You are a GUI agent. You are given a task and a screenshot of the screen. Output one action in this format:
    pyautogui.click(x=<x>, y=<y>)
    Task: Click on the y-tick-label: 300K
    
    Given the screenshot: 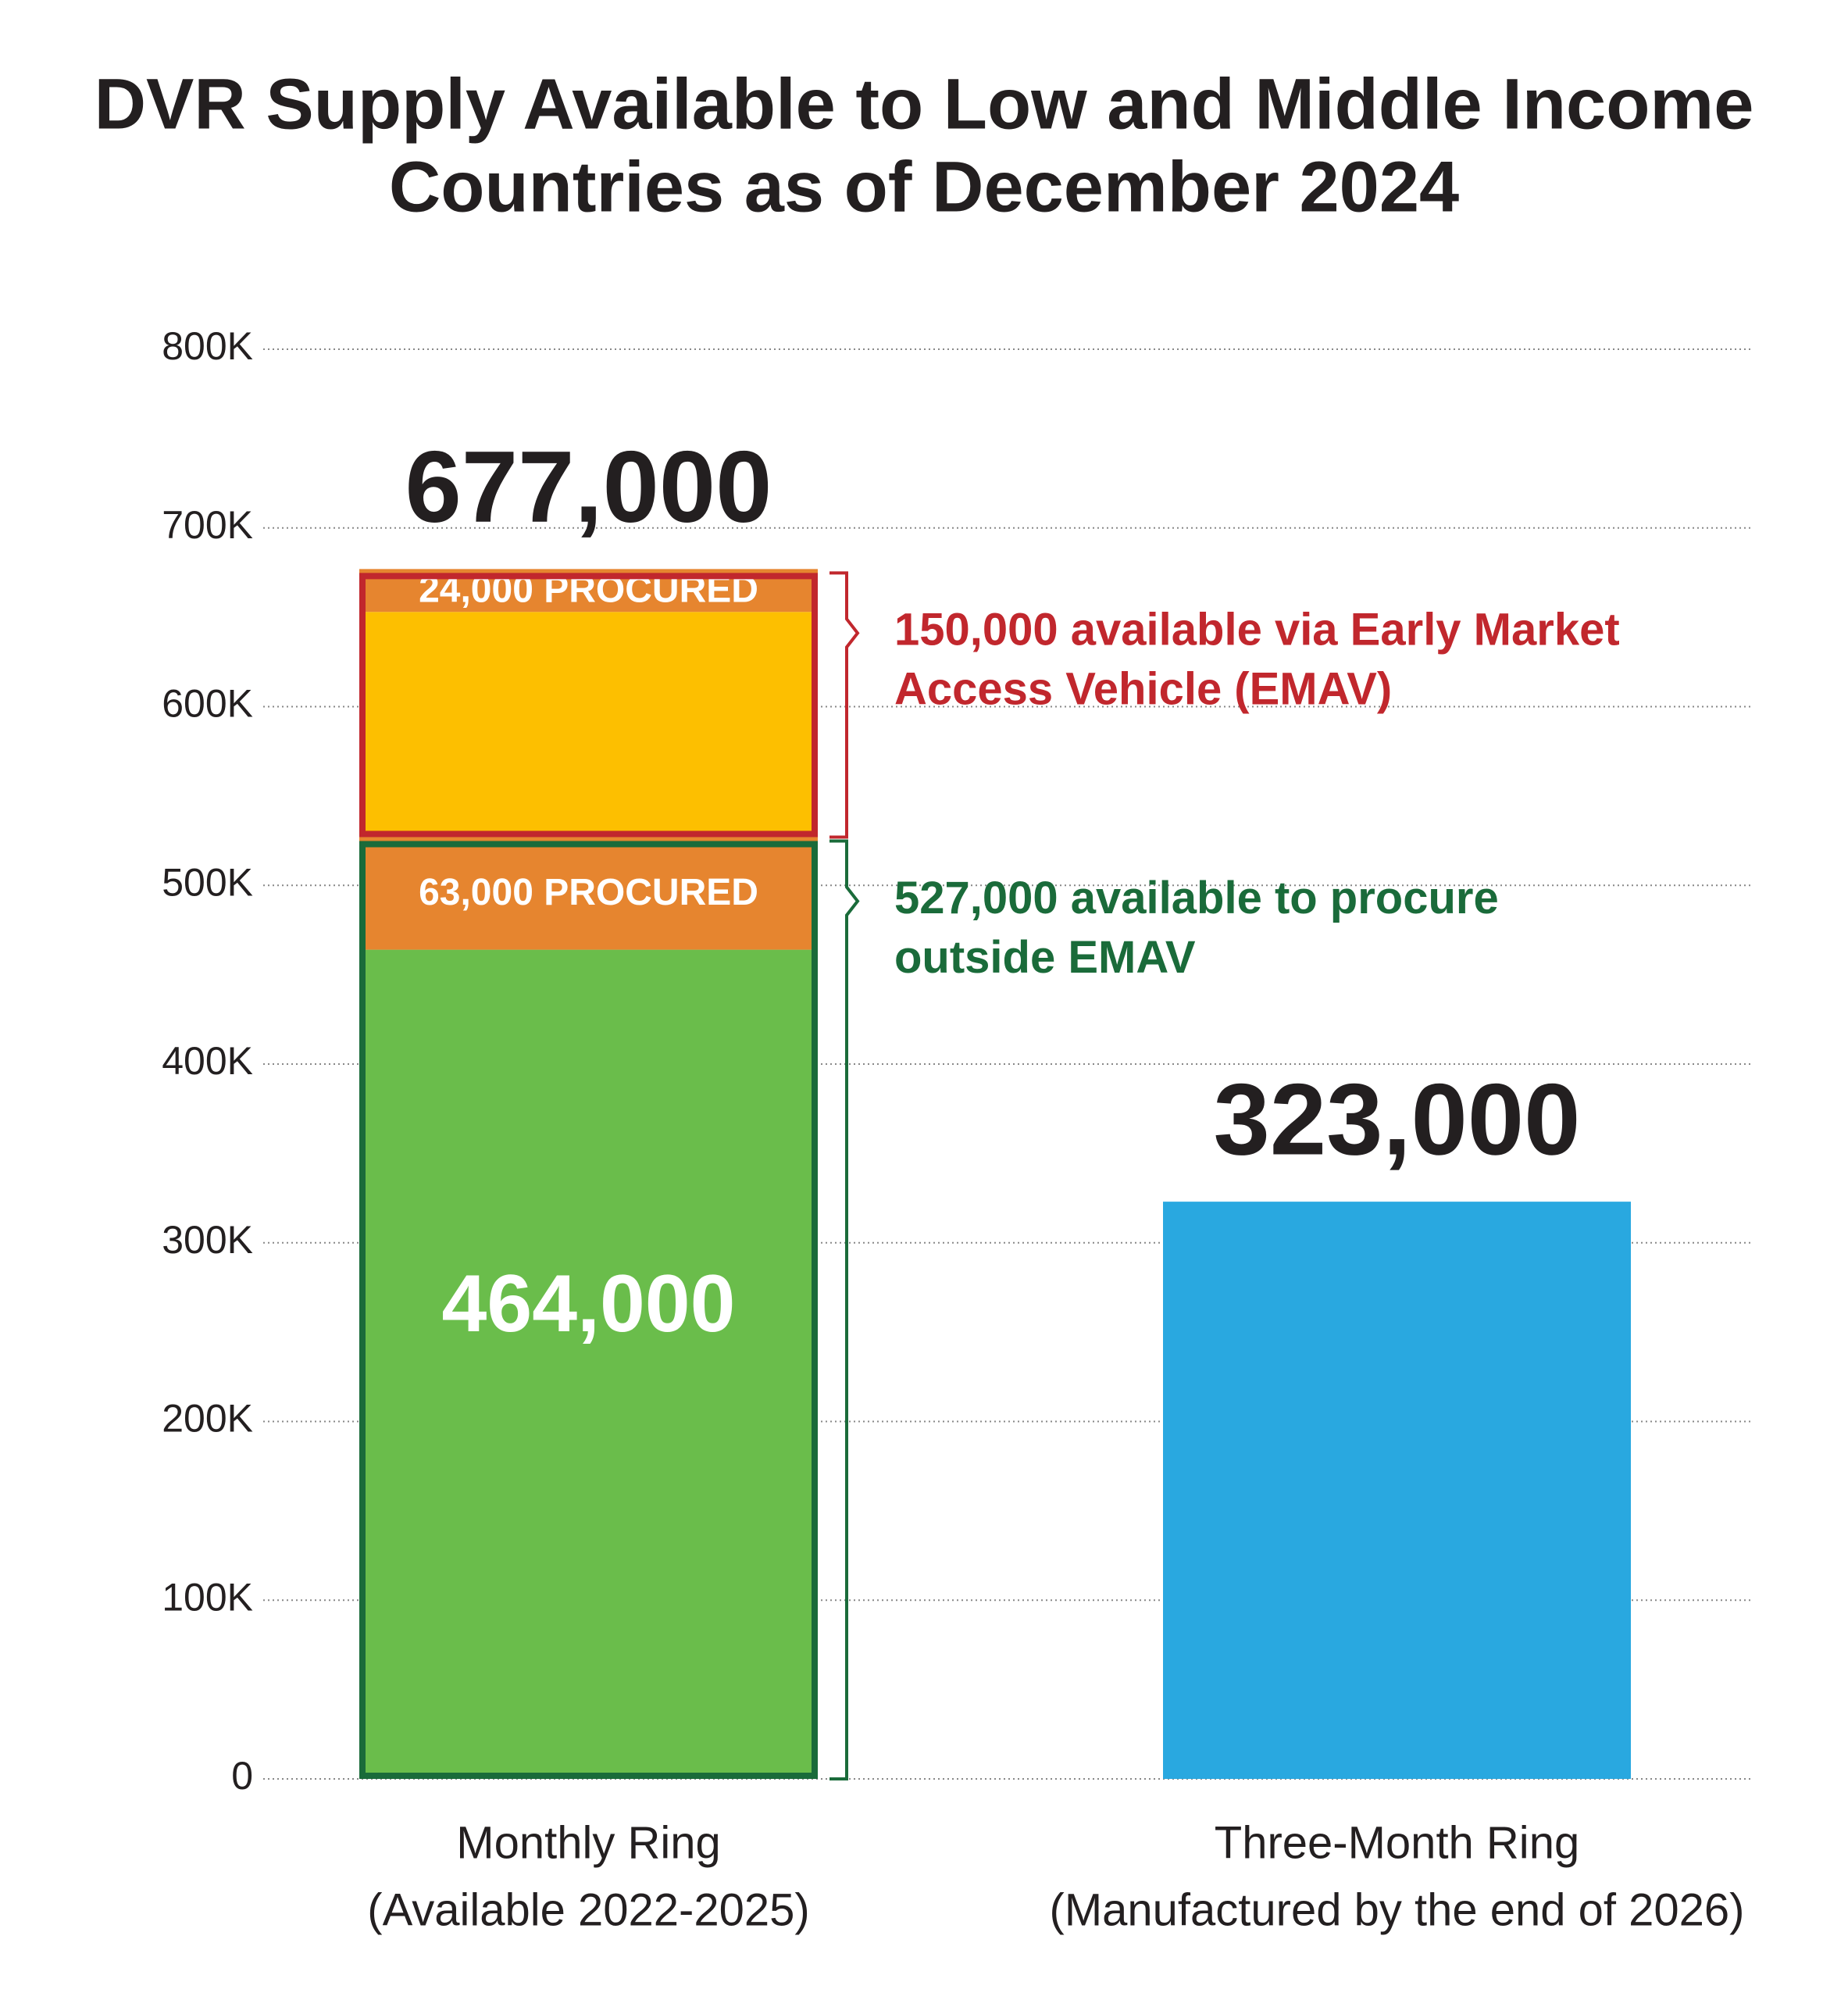 What is the action you would take?
    pyautogui.click(x=208, y=1240)
    